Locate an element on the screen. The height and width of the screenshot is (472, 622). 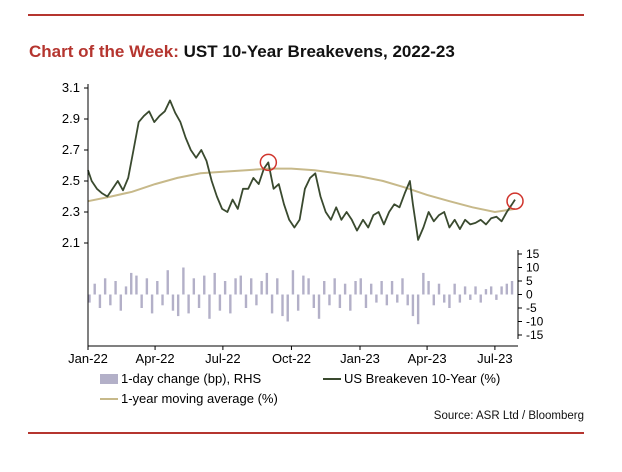
left-tick-label: 2.5 is located at coordinates (71, 180).